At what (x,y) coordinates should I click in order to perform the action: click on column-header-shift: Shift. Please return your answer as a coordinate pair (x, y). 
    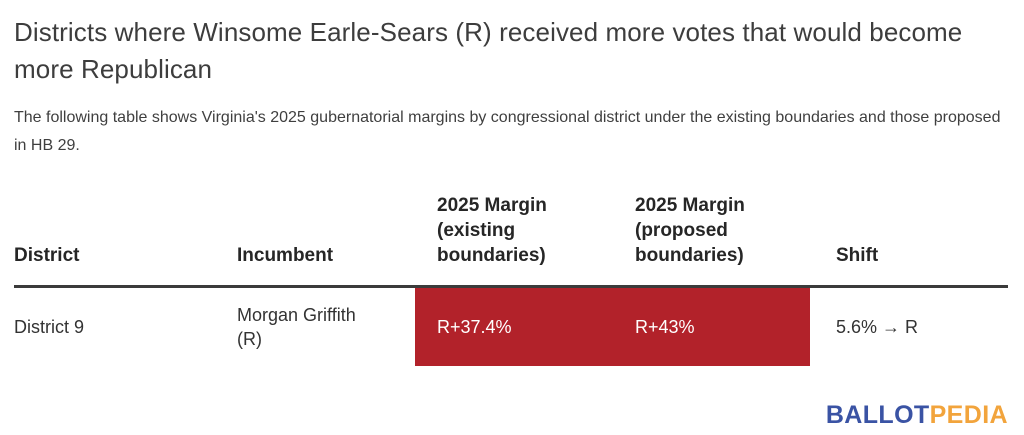
    Looking at the image, I should click on (909, 239).